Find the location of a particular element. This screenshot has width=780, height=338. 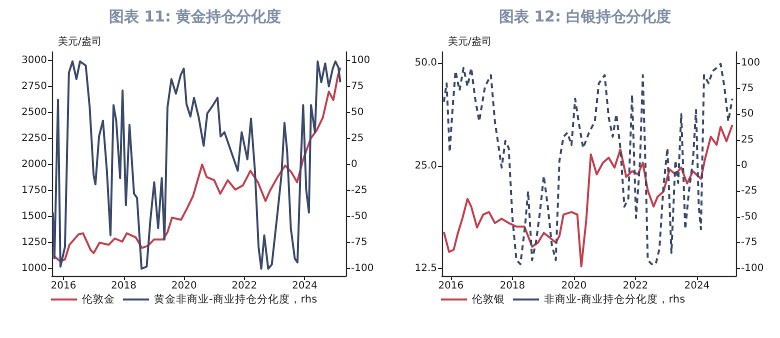

chart-title: 图表 11: 黄金持仓分化度 is located at coordinates (195, 17).